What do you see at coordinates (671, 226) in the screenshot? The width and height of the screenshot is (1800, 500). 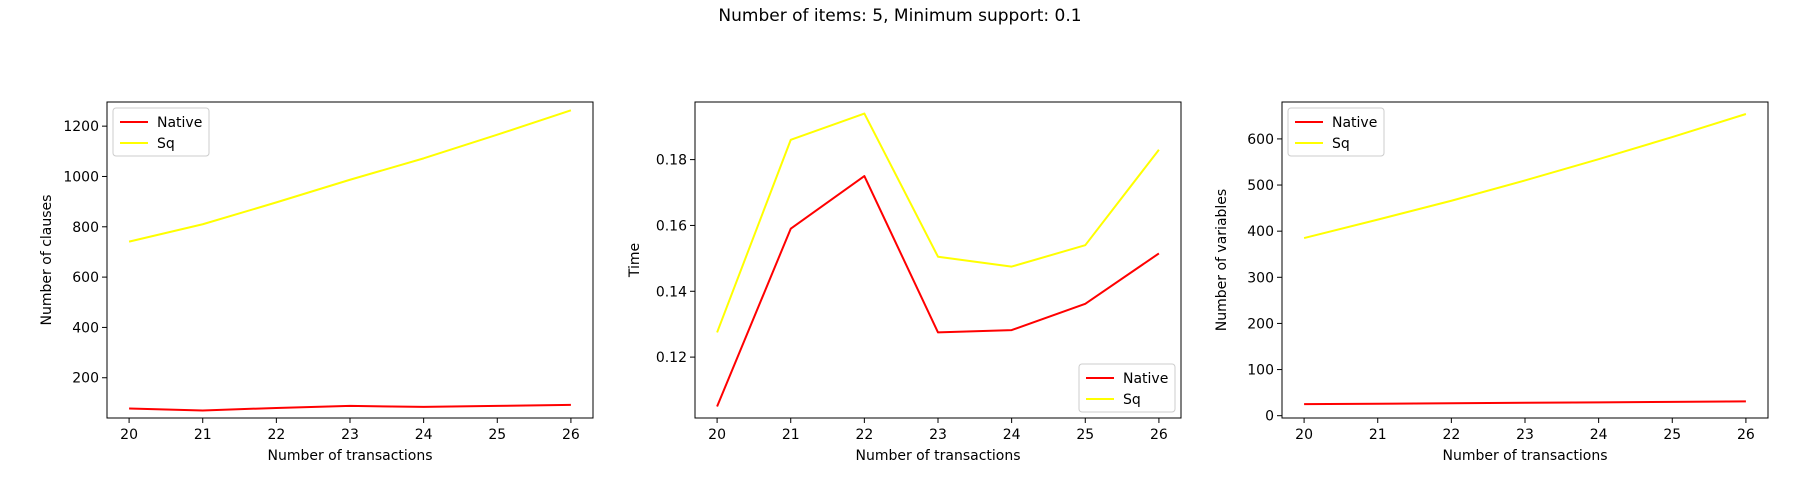 I see `y-tick-label: 0.16` at bounding box center [671, 226].